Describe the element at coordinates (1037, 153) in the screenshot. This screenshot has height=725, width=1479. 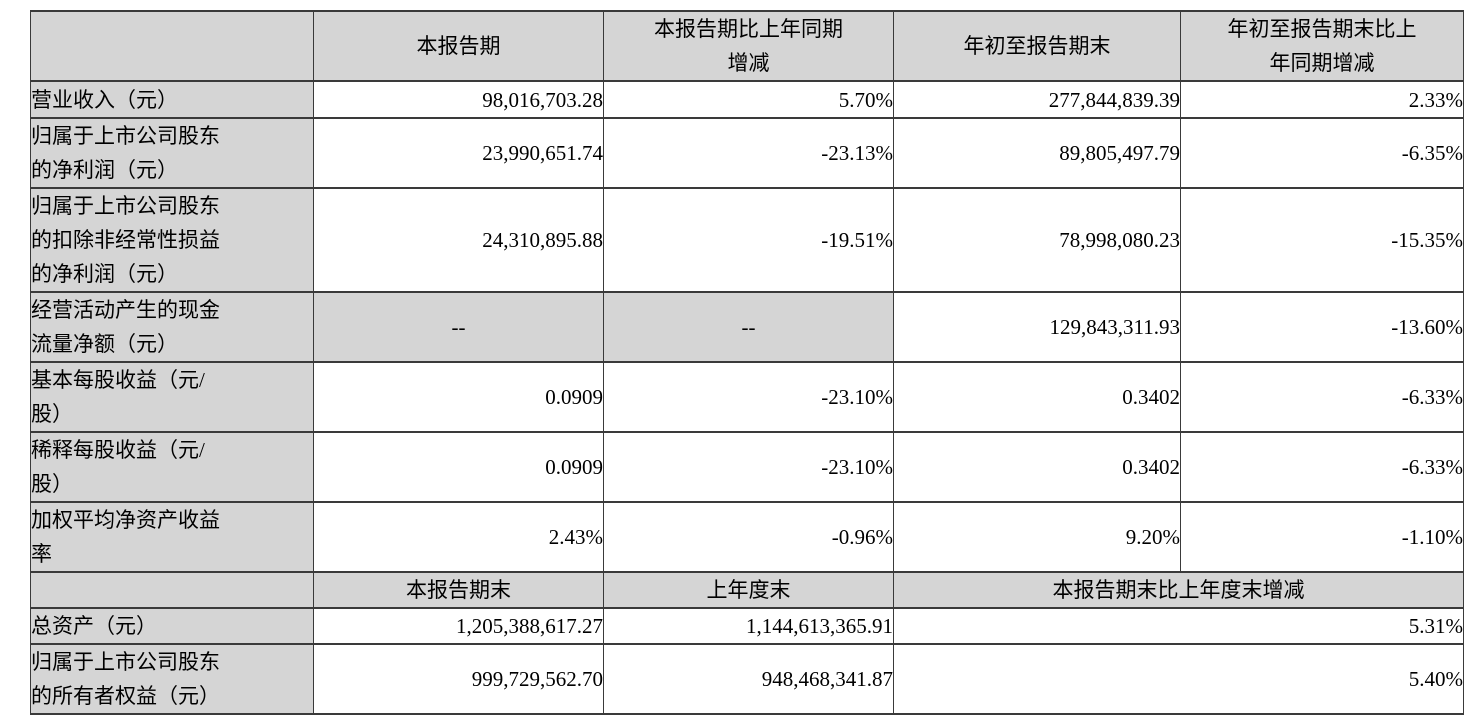
I see `value-ytd: 89,805,497.79` at that location.